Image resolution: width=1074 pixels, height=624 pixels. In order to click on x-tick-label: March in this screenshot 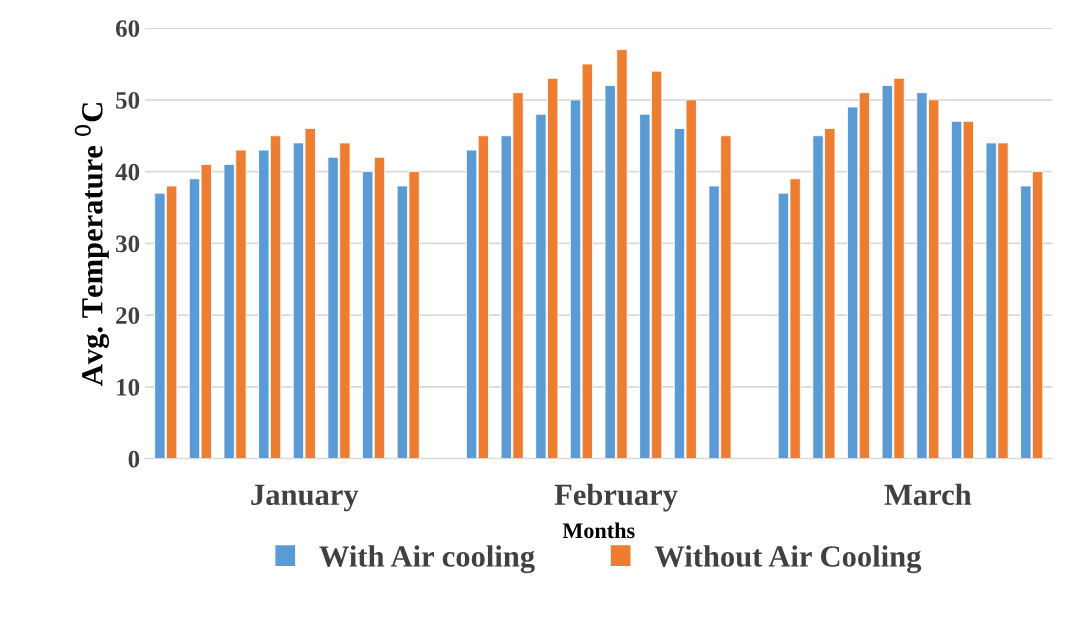, I will do `click(928, 494)`.